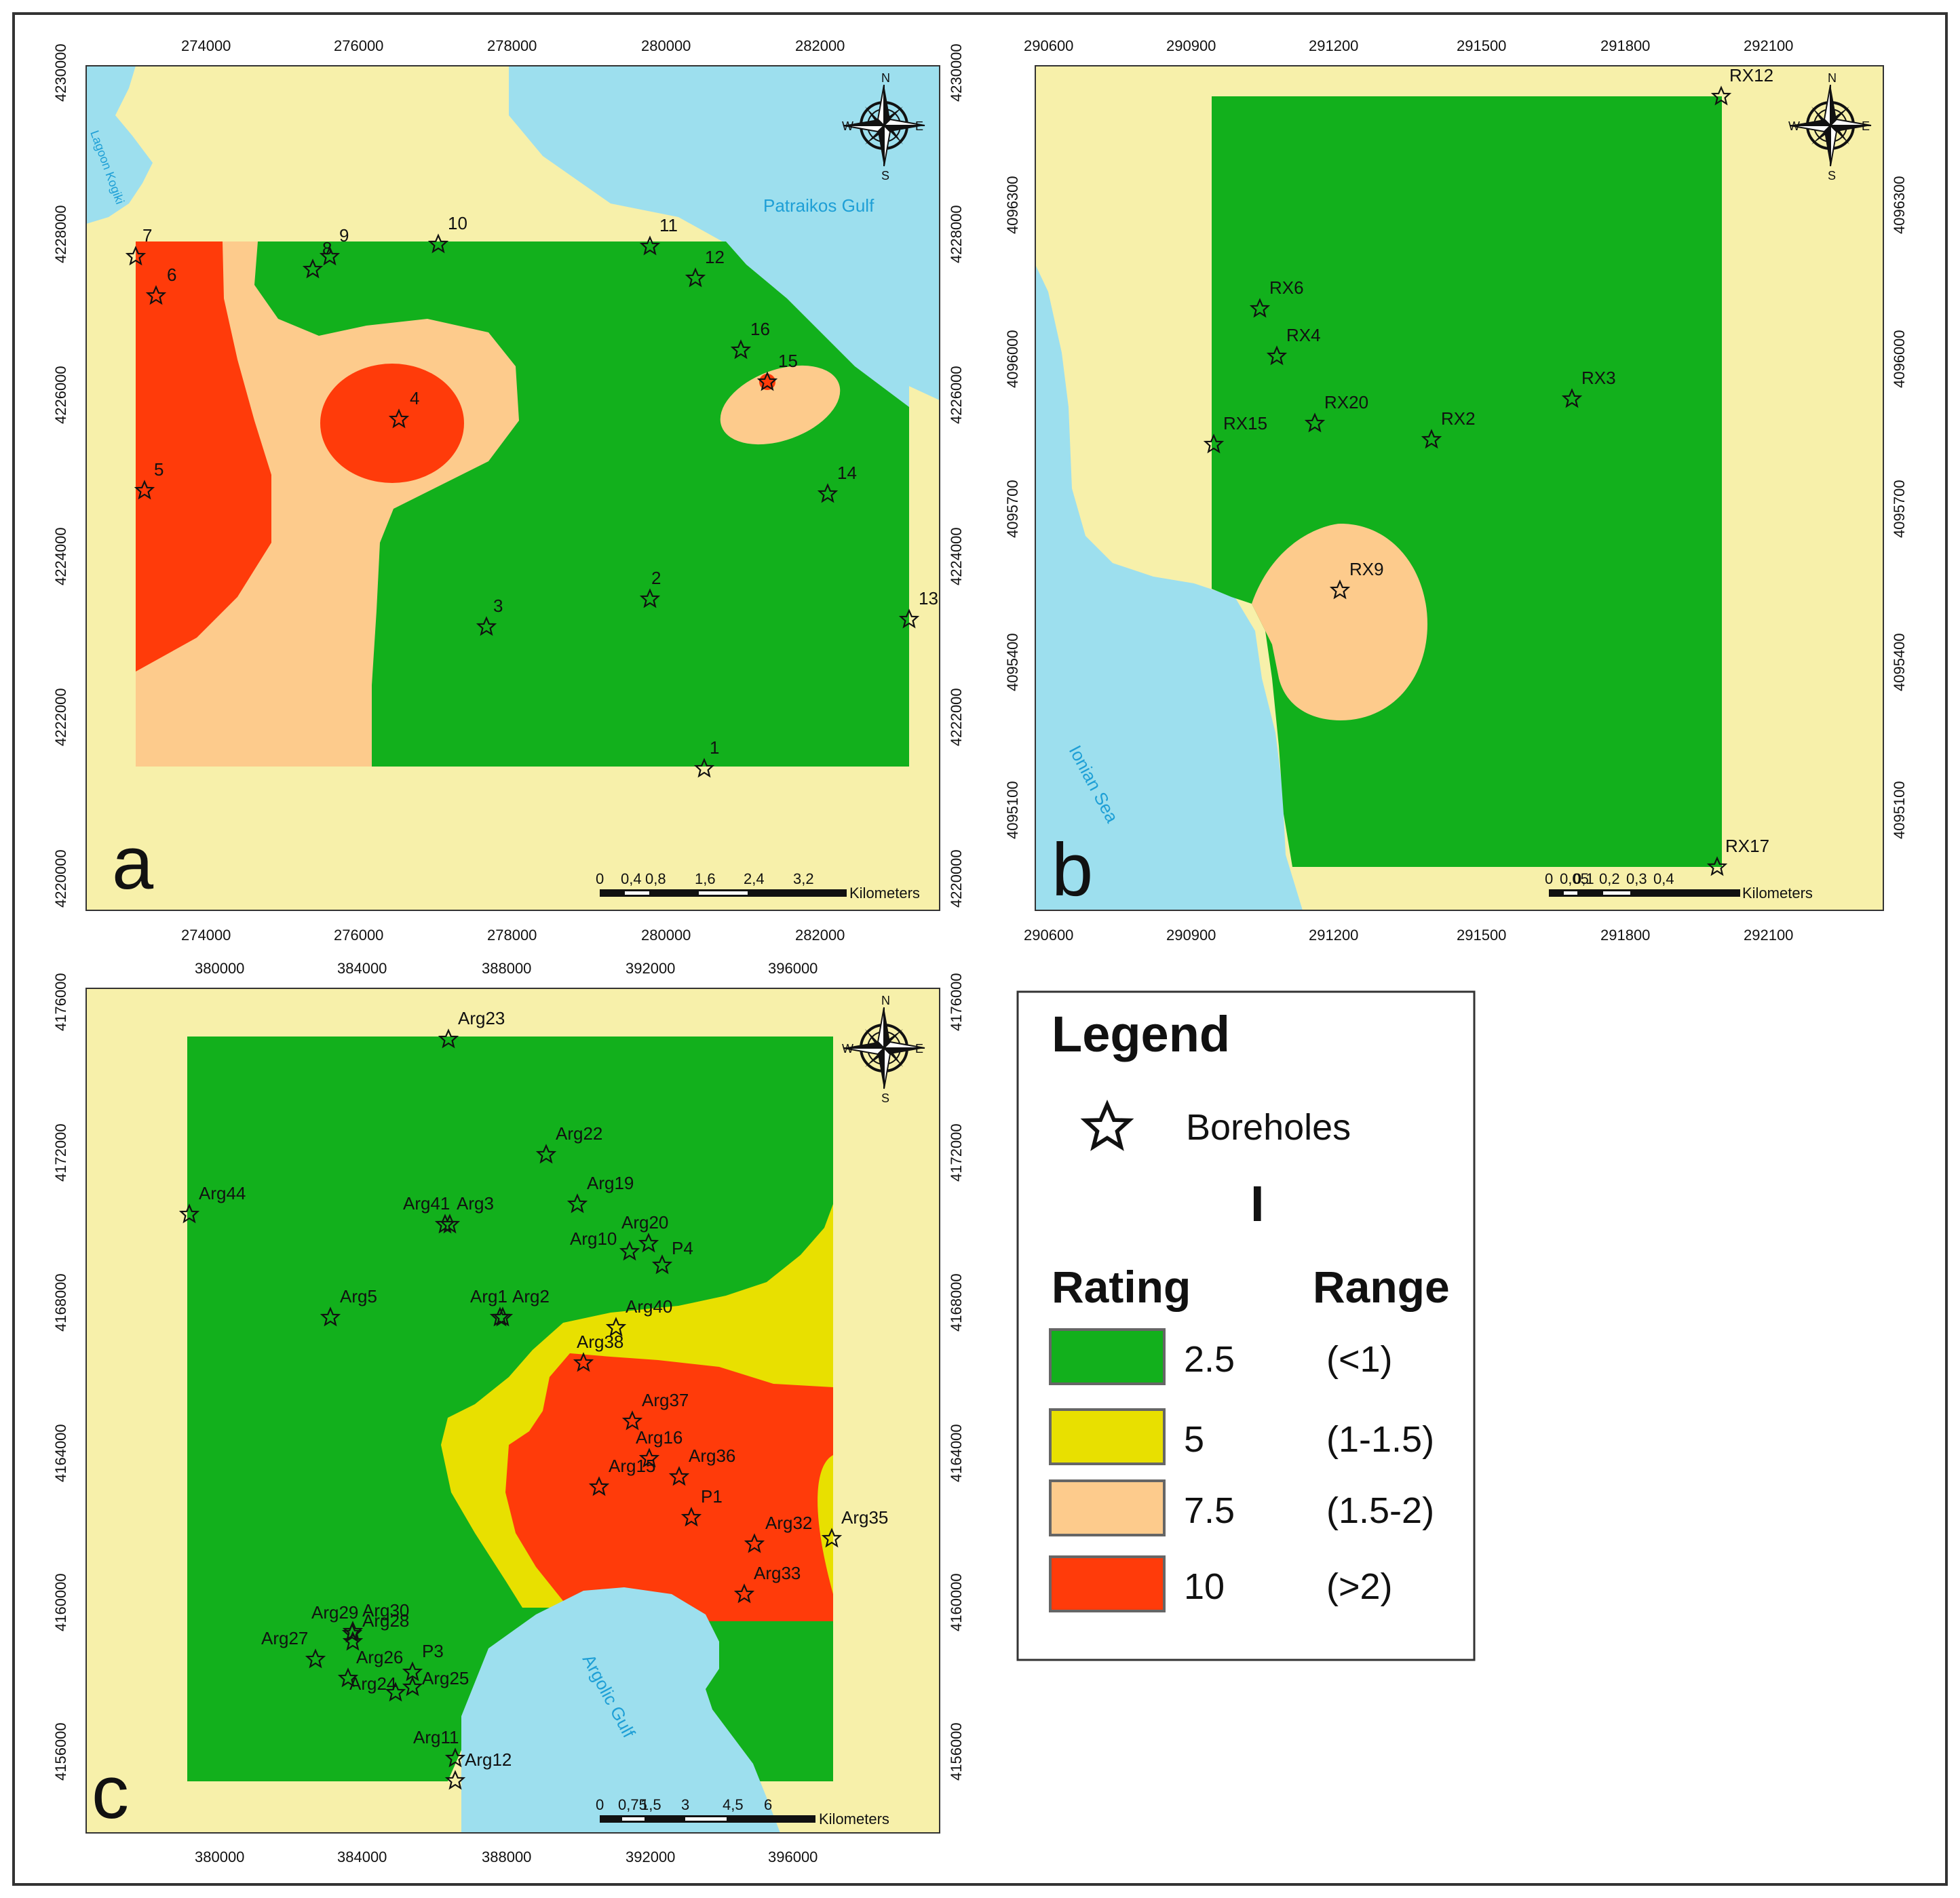 The image size is (1960, 1898). Describe the element at coordinates (1598, 378) in the screenshot. I see `borehole-label: RX3` at that location.